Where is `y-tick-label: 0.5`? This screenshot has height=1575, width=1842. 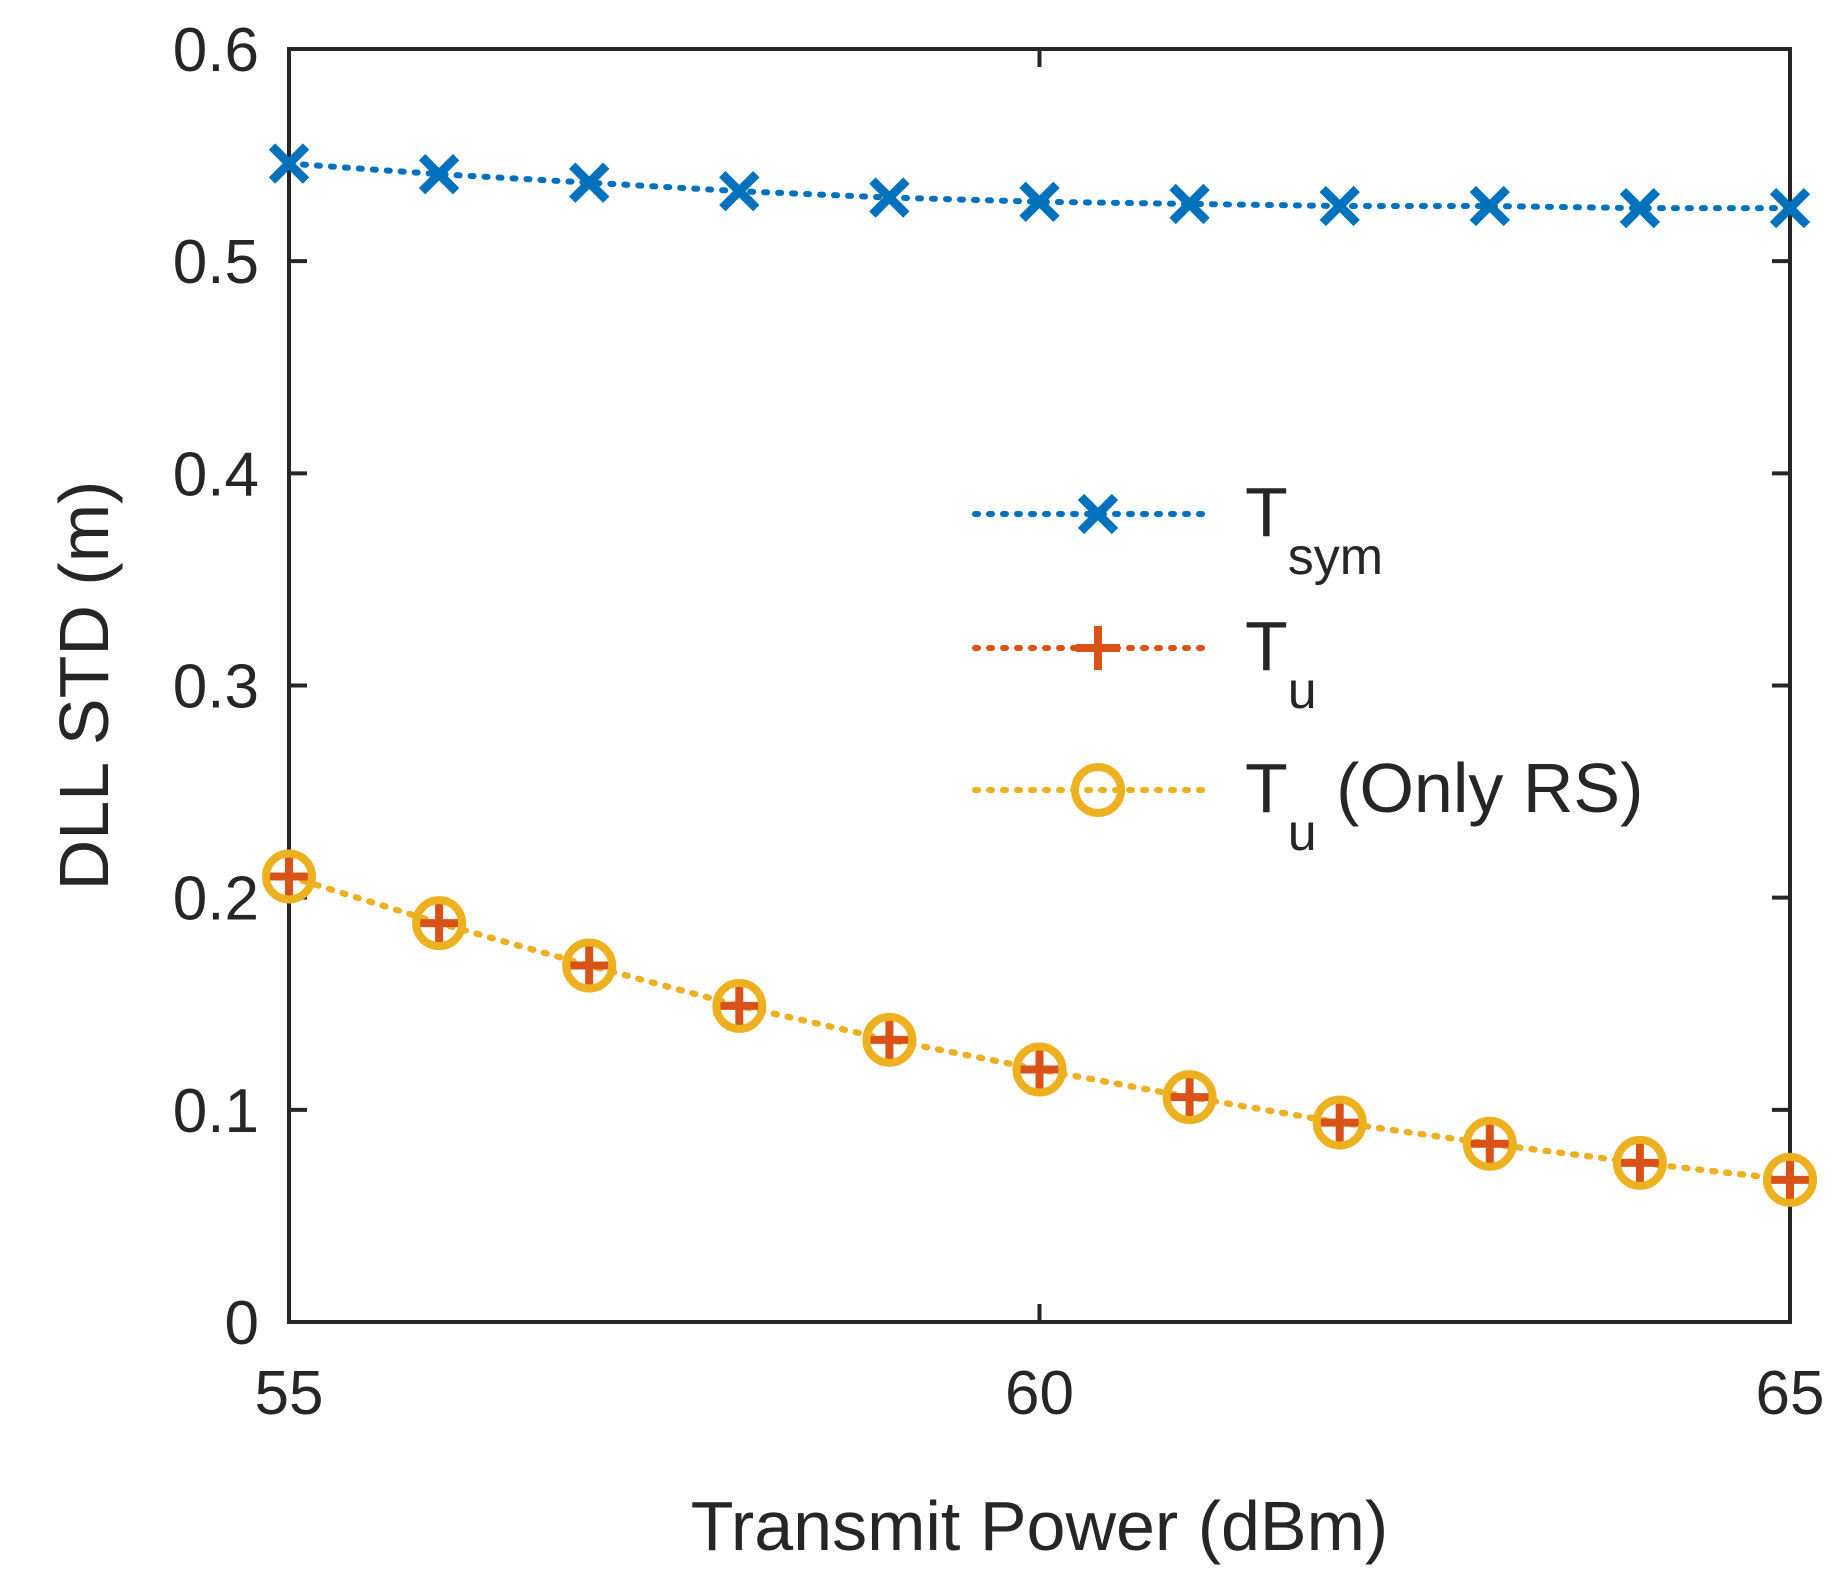 y-tick-label: 0.5 is located at coordinates (216, 262).